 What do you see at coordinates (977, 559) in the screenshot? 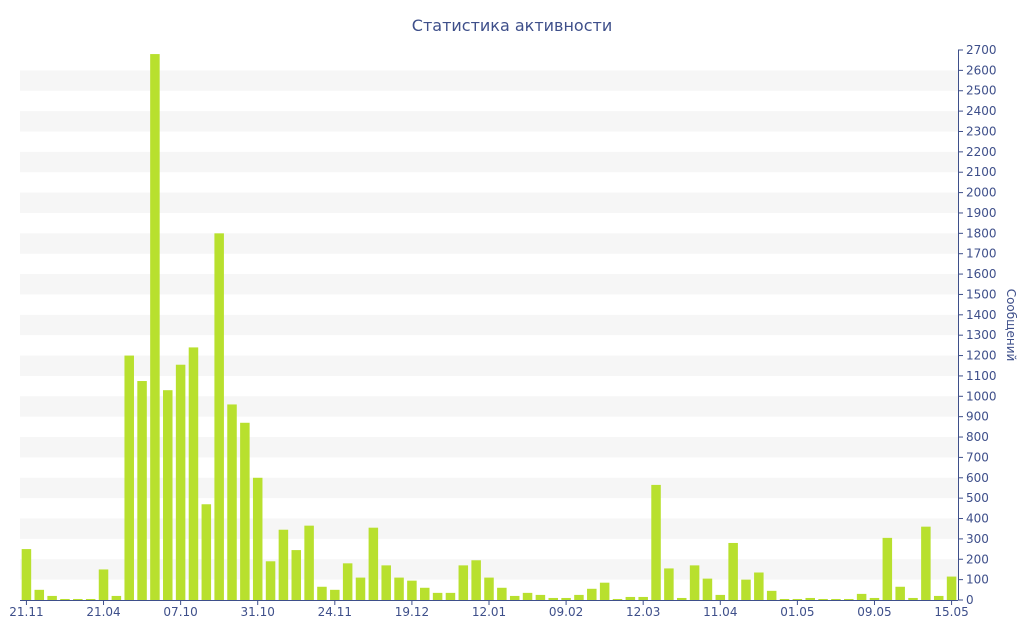
I see `y-tick-label: 200` at bounding box center [977, 559].